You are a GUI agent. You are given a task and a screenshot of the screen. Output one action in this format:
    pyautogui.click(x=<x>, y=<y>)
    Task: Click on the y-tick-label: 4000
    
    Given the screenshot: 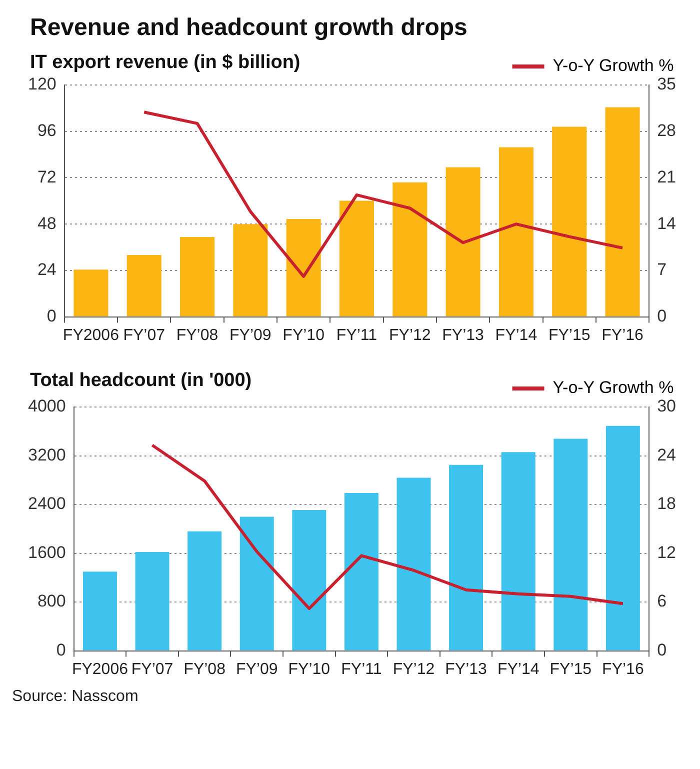 What is the action you would take?
    pyautogui.click(x=47, y=406)
    